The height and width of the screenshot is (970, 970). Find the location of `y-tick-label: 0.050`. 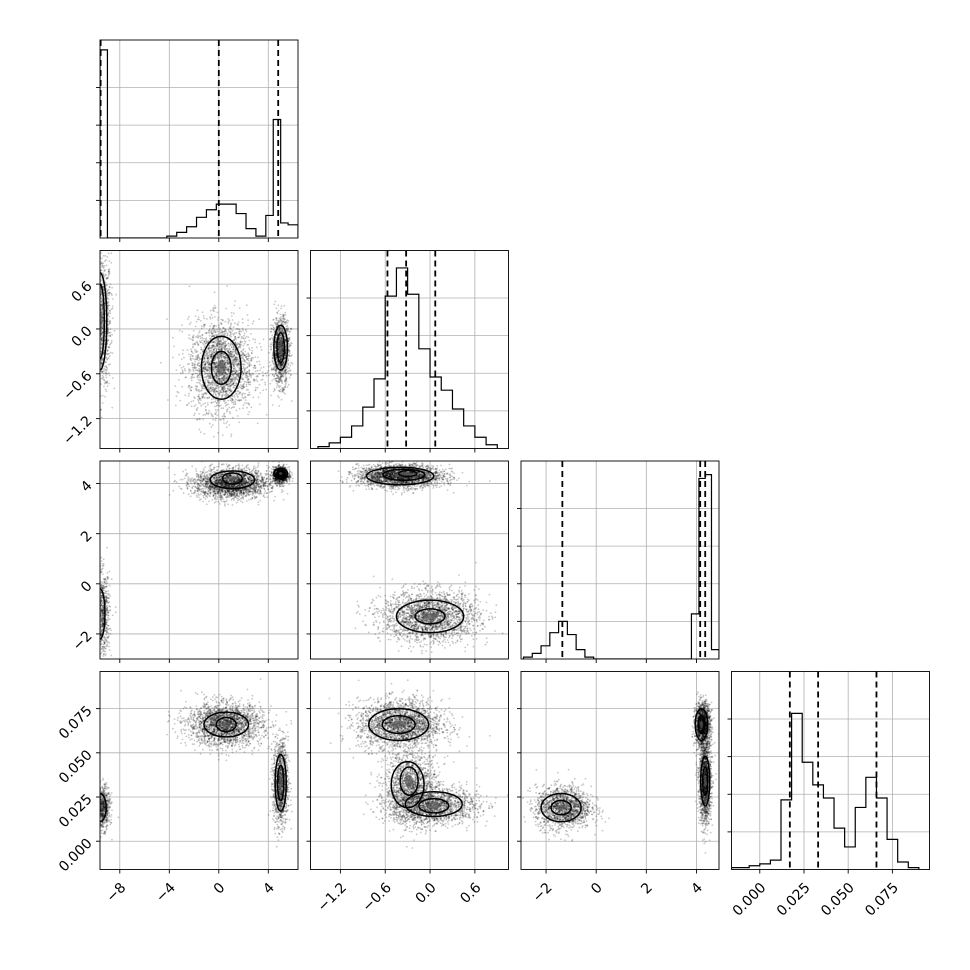

y-tick-label: 0.050 is located at coordinates (76, 767).